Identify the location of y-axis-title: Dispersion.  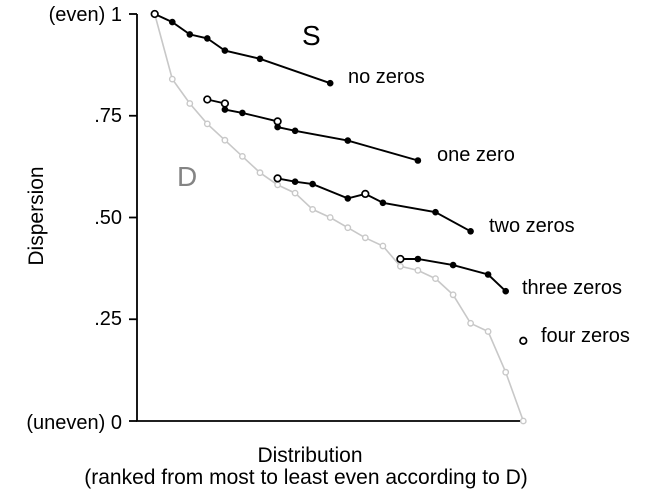
(36, 216).